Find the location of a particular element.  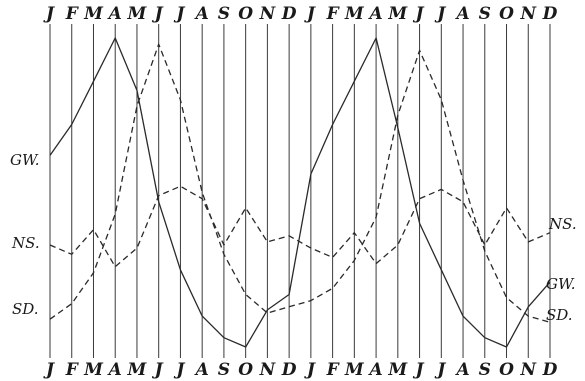

series-label-gw-left: GW. is located at coordinates (25, 160).